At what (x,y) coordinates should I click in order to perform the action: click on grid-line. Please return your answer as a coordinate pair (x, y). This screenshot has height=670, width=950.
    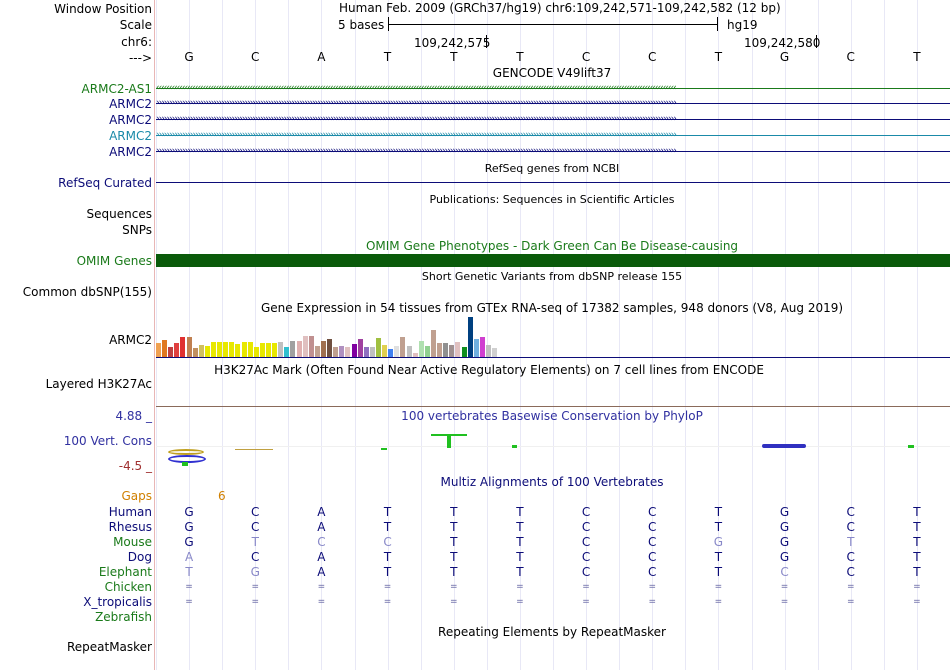
    Looking at the image, I should click on (917, 335).